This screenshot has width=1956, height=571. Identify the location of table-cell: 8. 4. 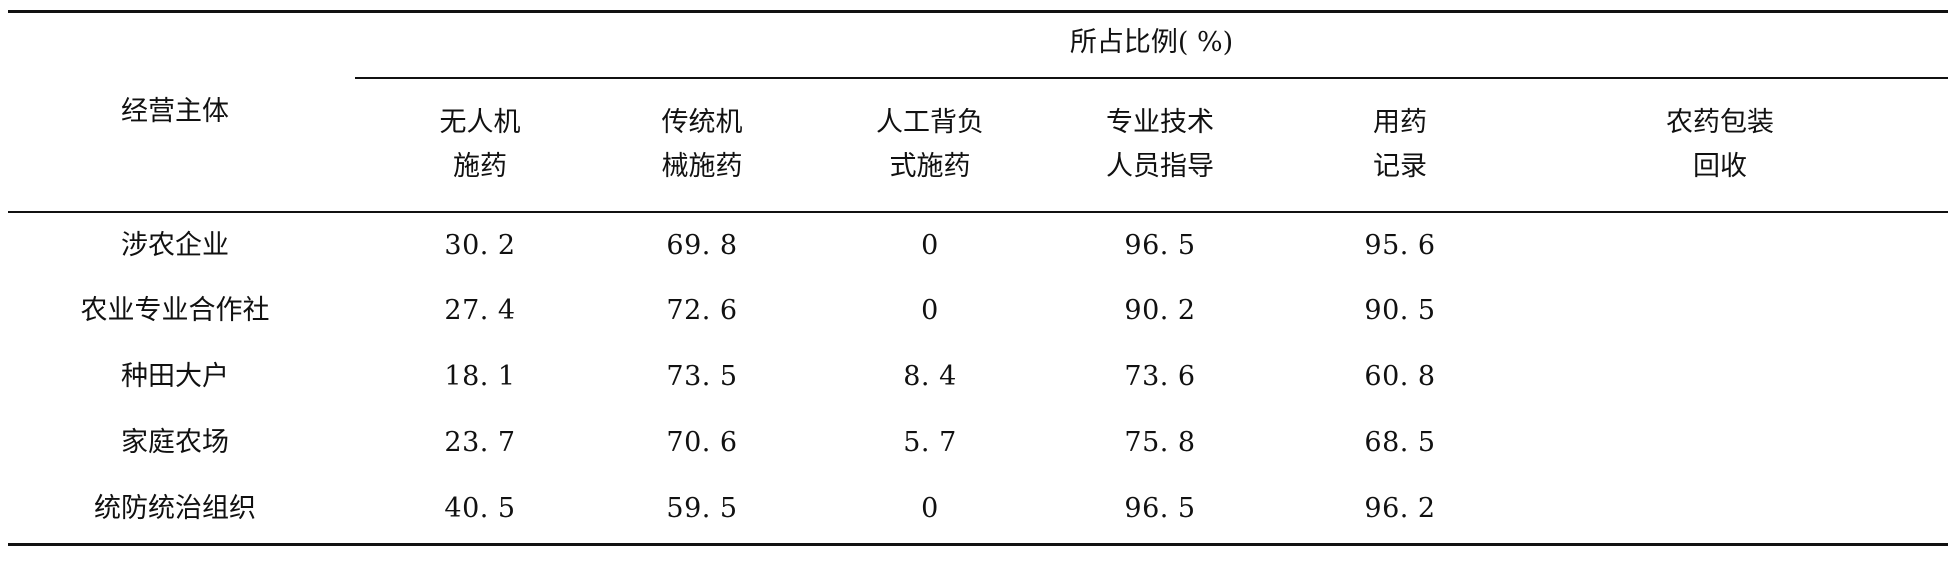
(930, 376).